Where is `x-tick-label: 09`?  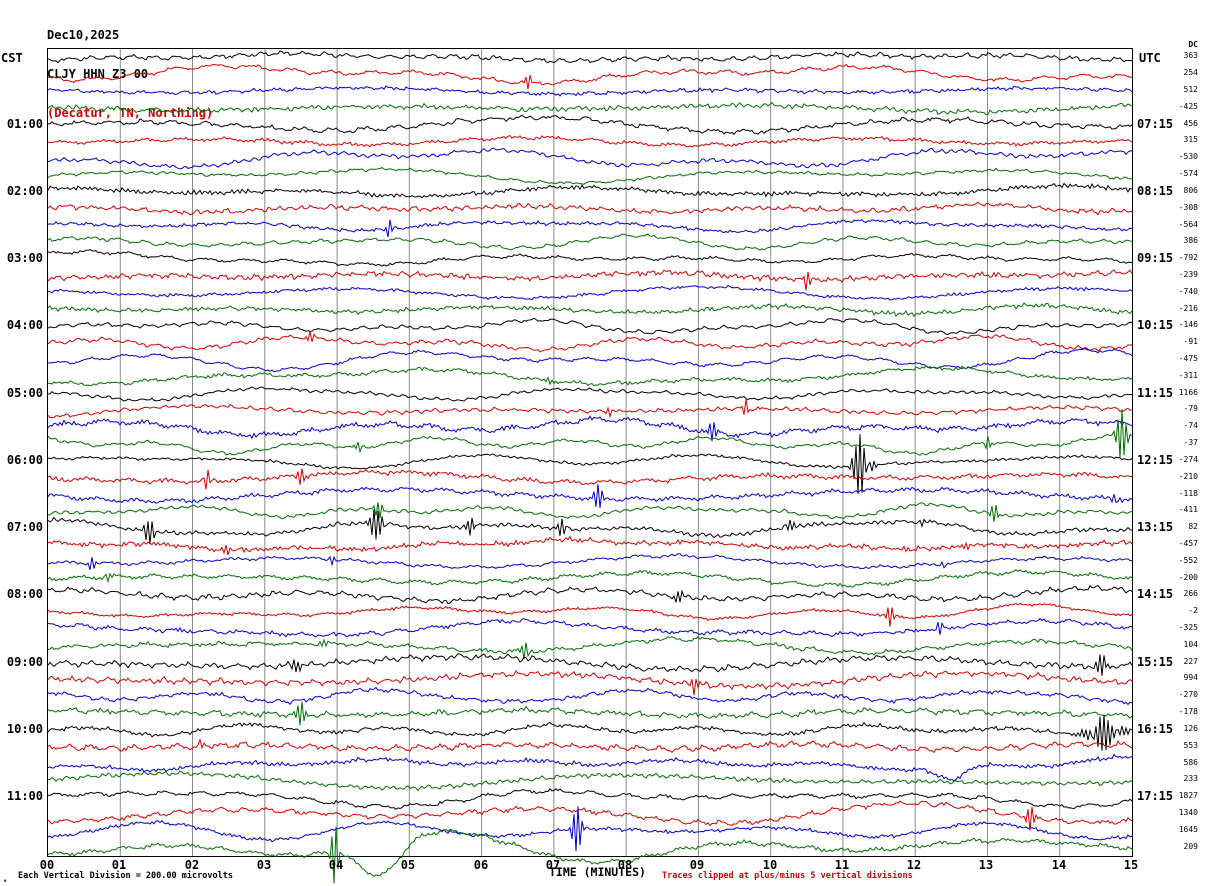
x-tick-label: 09 is located at coordinates (697, 865).